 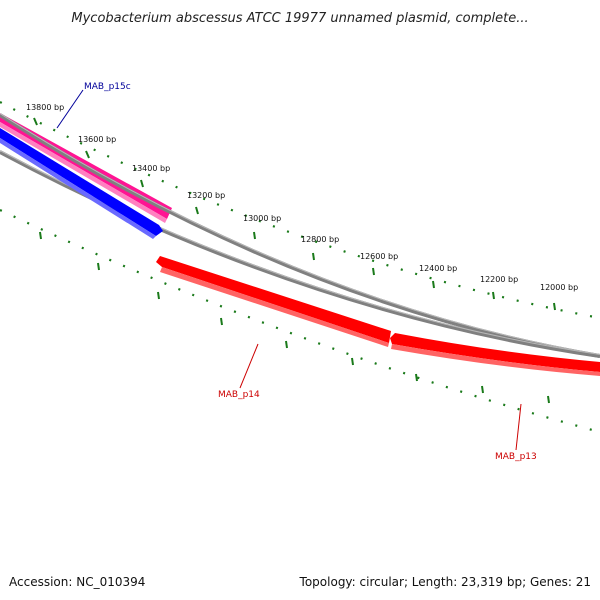 I want to click on gene-mab-p15c-arrow, so click(x=81, y=182).